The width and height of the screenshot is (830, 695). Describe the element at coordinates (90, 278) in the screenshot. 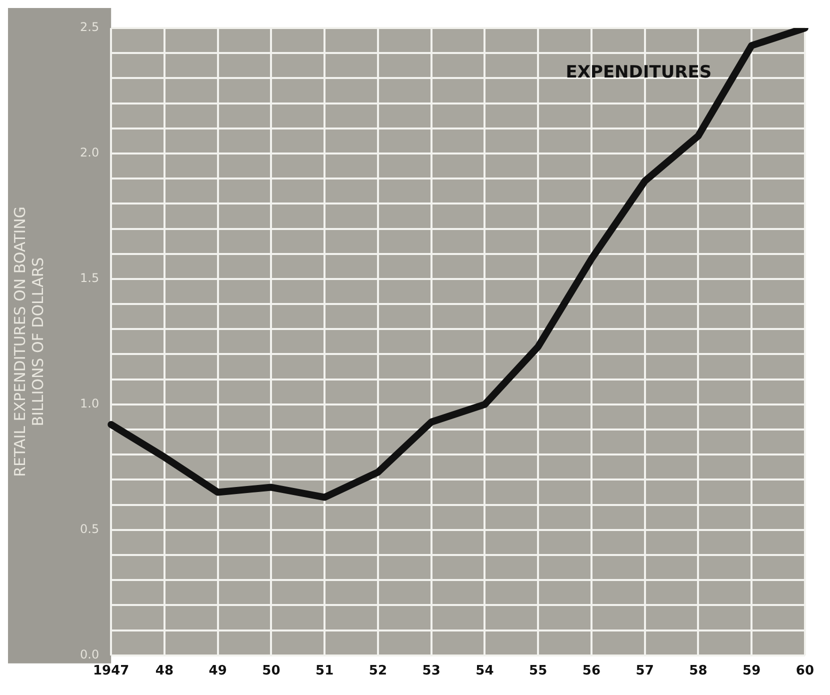

I see `y-tick-label: 1.5` at that location.